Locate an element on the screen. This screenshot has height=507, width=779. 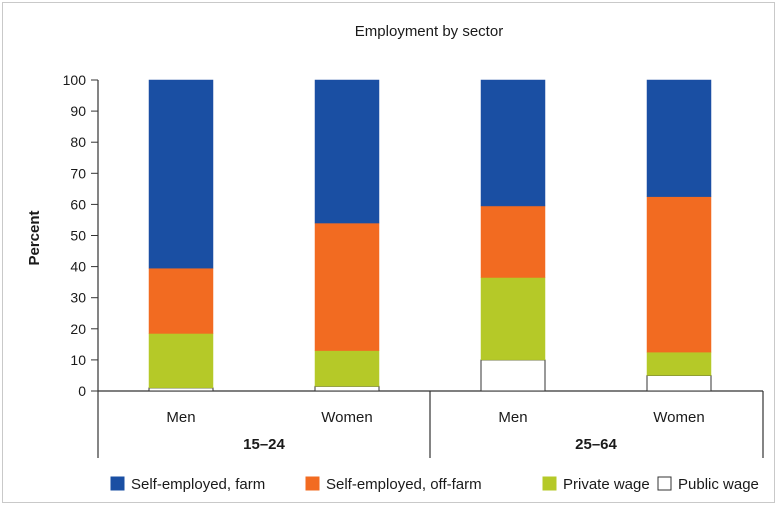
x-group-label: 25–64 is located at coordinates (596, 444).